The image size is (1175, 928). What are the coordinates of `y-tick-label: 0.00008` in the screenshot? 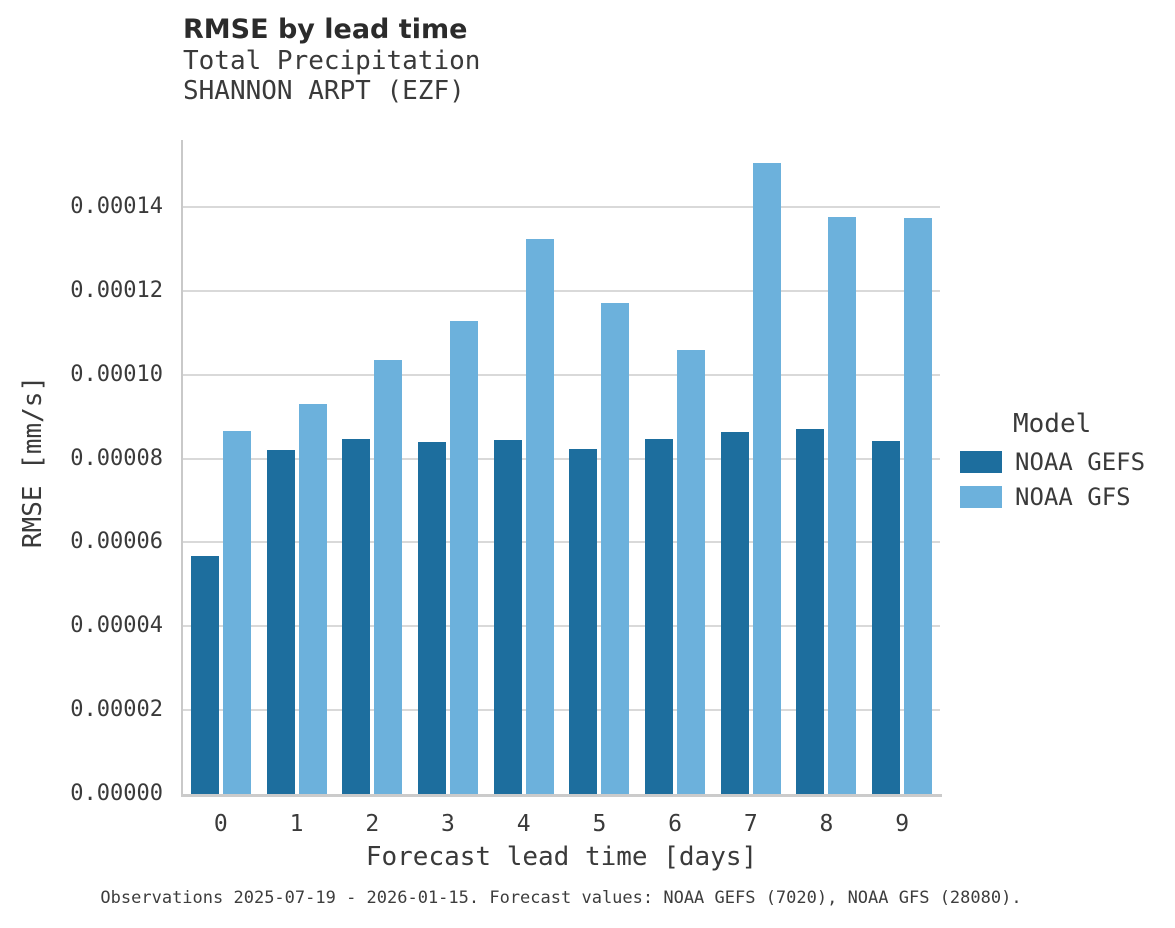 It's located at (116, 458).